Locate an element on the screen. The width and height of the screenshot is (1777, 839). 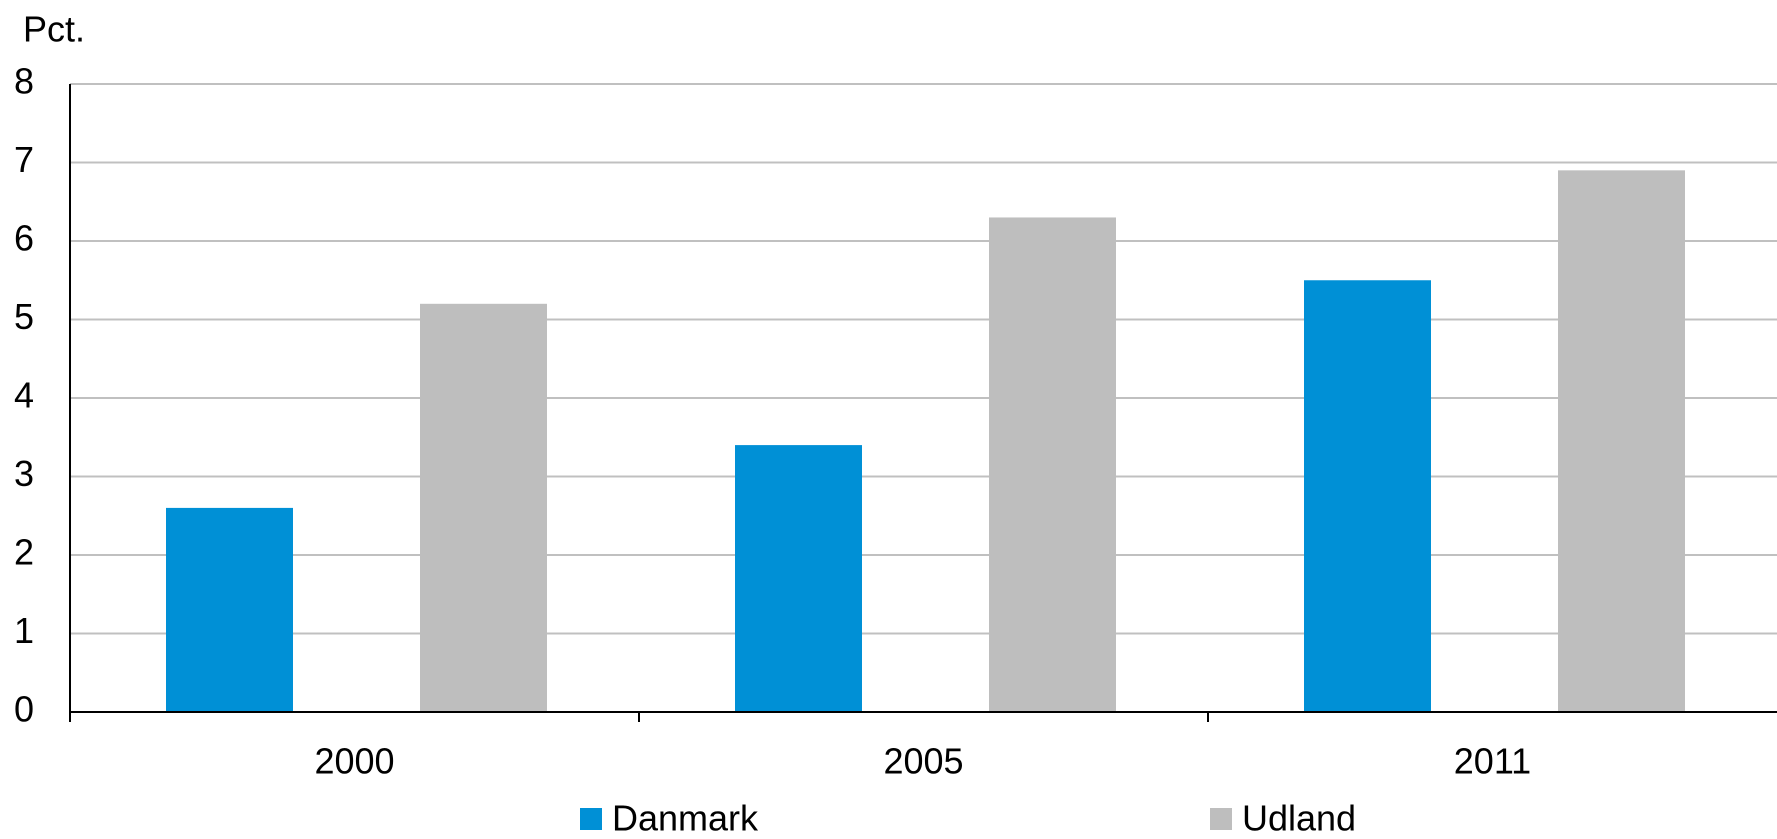
legend-label: Danmark is located at coordinates (685, 818).